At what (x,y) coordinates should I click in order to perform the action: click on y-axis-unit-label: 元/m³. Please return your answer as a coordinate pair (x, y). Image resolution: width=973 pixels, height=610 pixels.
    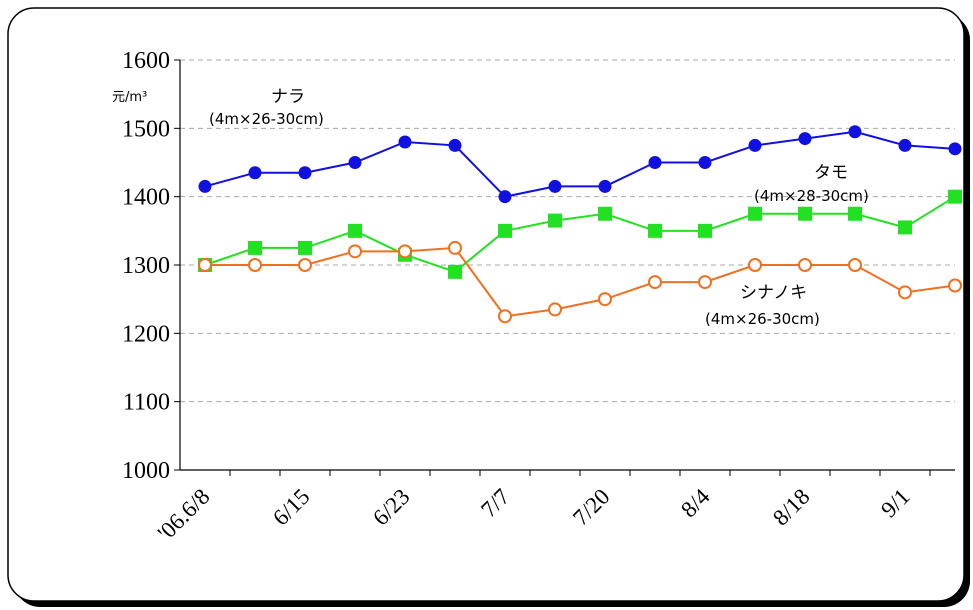
    Looking at the image, I should click on (129, 97).